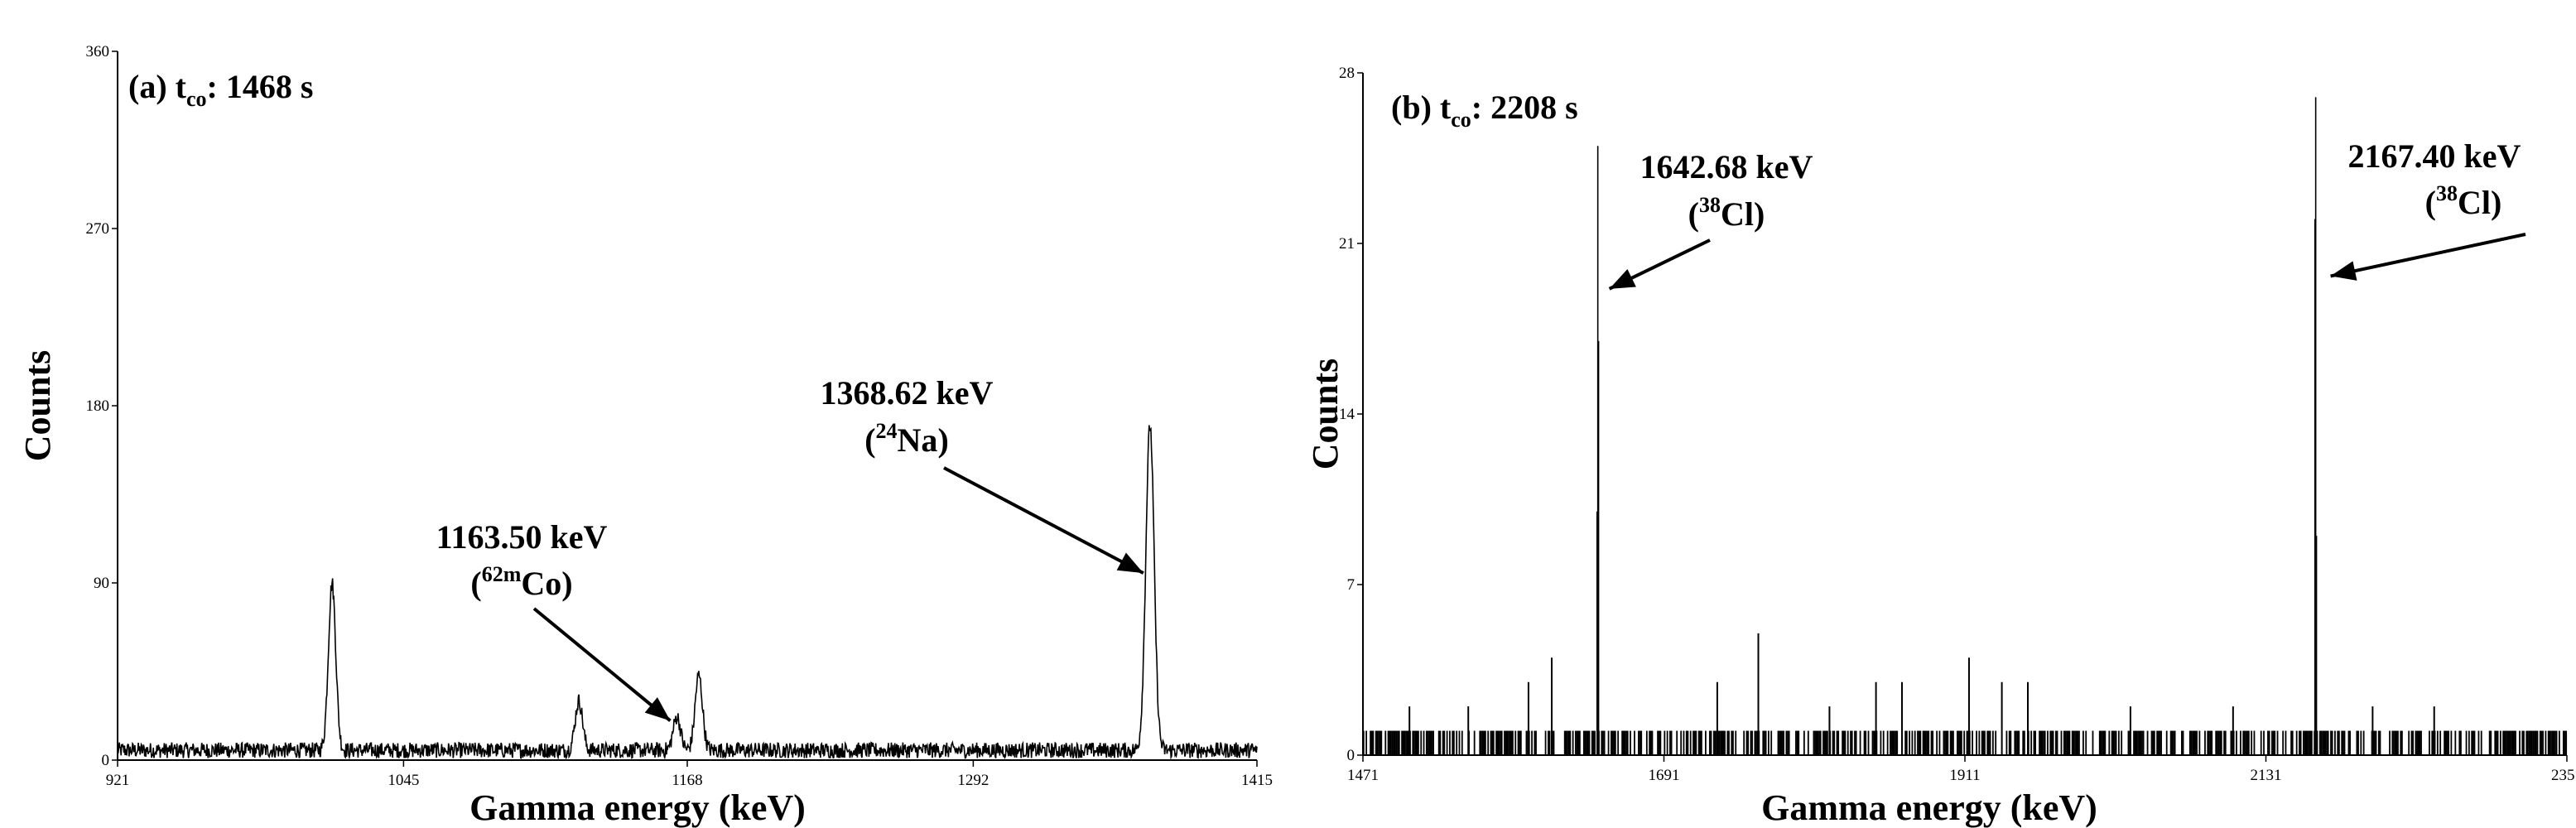 The height and width of the screenshot is (828, 2576). I want to click on arrow-na24-shaft, so click(1043, 520).